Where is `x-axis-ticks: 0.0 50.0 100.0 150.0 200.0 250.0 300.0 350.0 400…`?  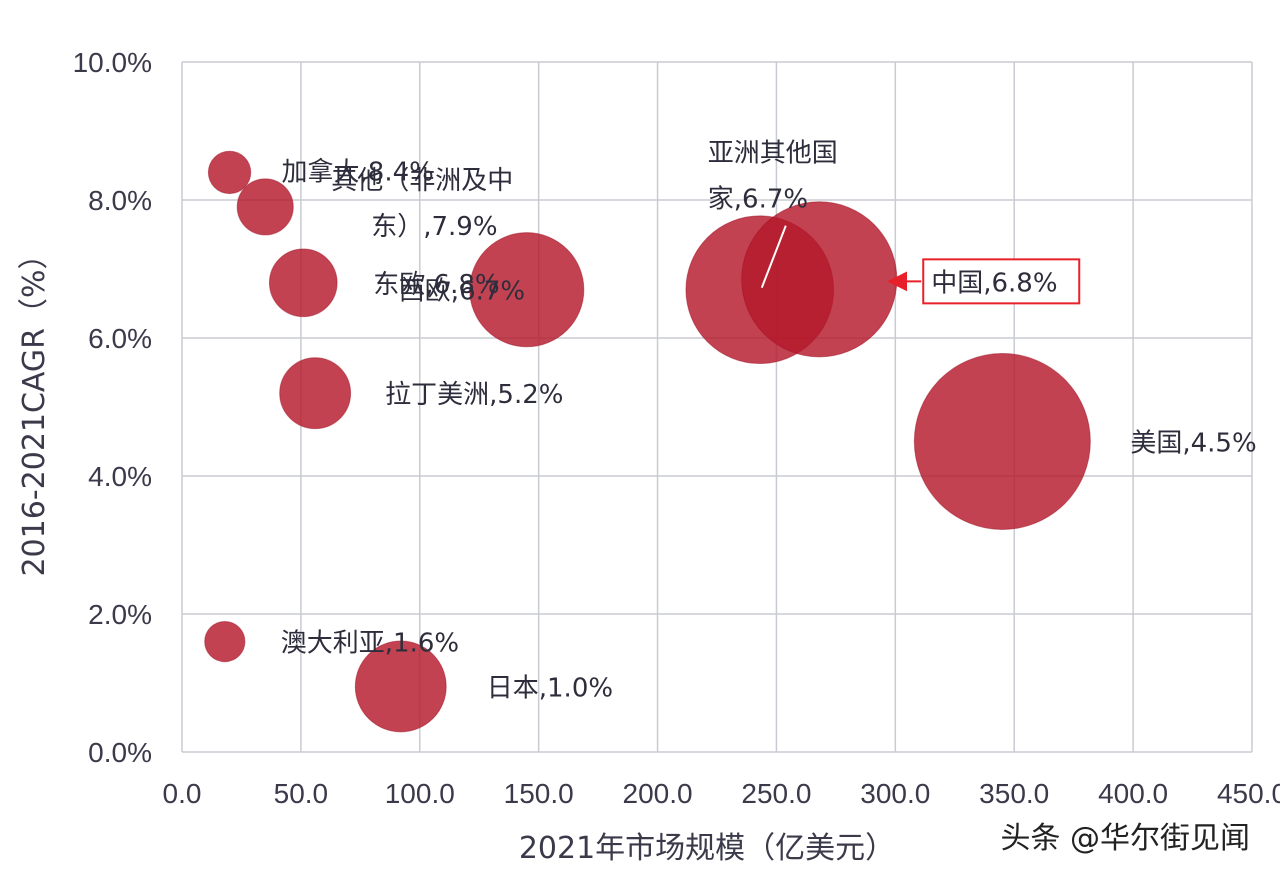
x-axis-ticks: 0.0 50.0 100.0 150.0 200.0 250.0 300.0 350.0 400… is located at coordinates (721, 793).